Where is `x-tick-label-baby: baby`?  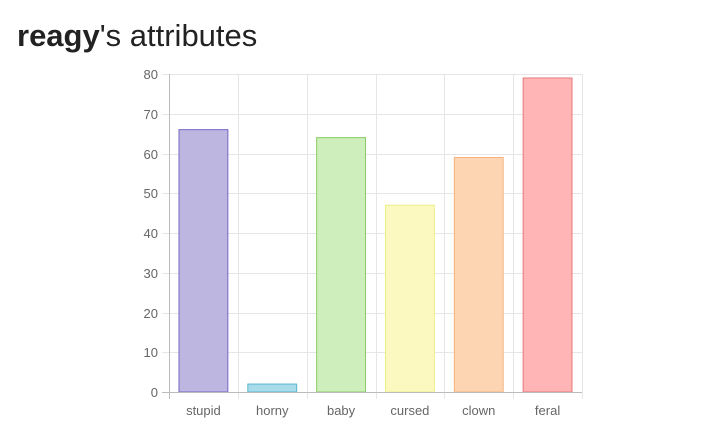 x-tick-label-baby: baby is located at coordinates (341, 410).